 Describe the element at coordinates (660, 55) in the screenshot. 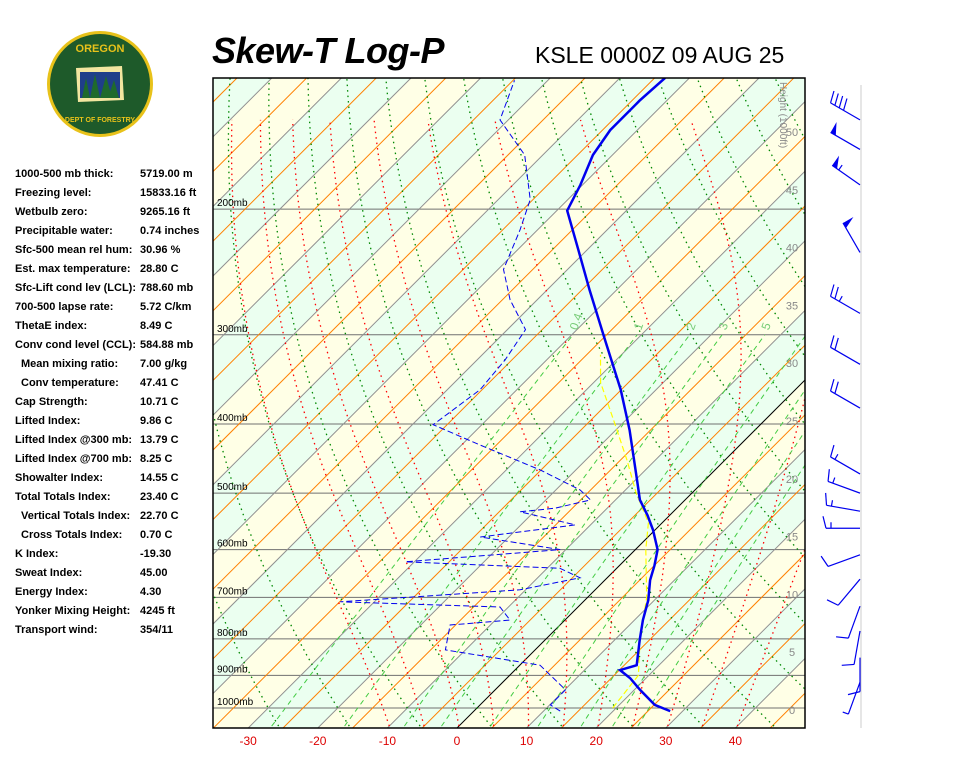

I see `station-time-label: KSLE 0000Z 09 AUG 25` at that location.